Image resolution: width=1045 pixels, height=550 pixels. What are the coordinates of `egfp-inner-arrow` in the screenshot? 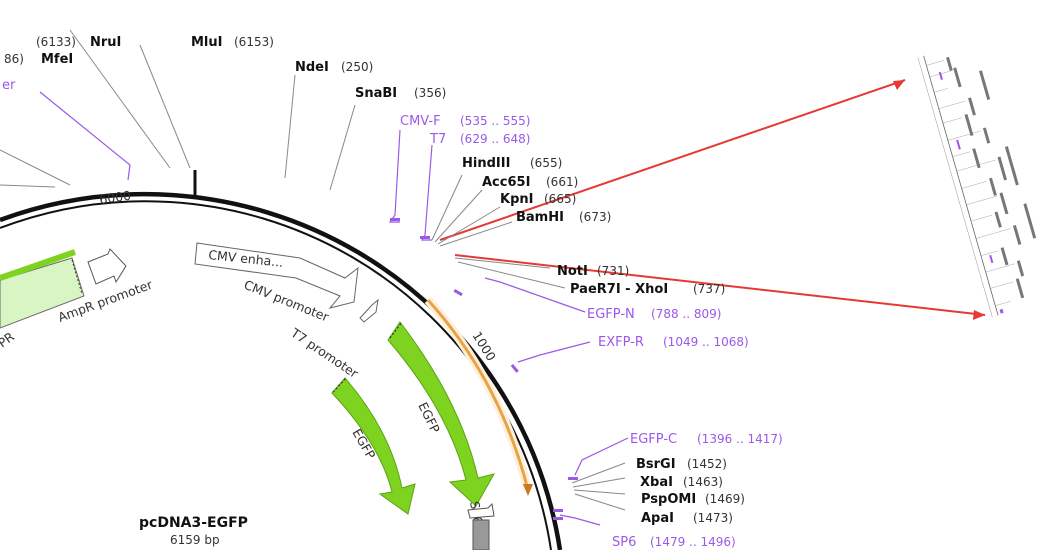 It's located at (373, 446).